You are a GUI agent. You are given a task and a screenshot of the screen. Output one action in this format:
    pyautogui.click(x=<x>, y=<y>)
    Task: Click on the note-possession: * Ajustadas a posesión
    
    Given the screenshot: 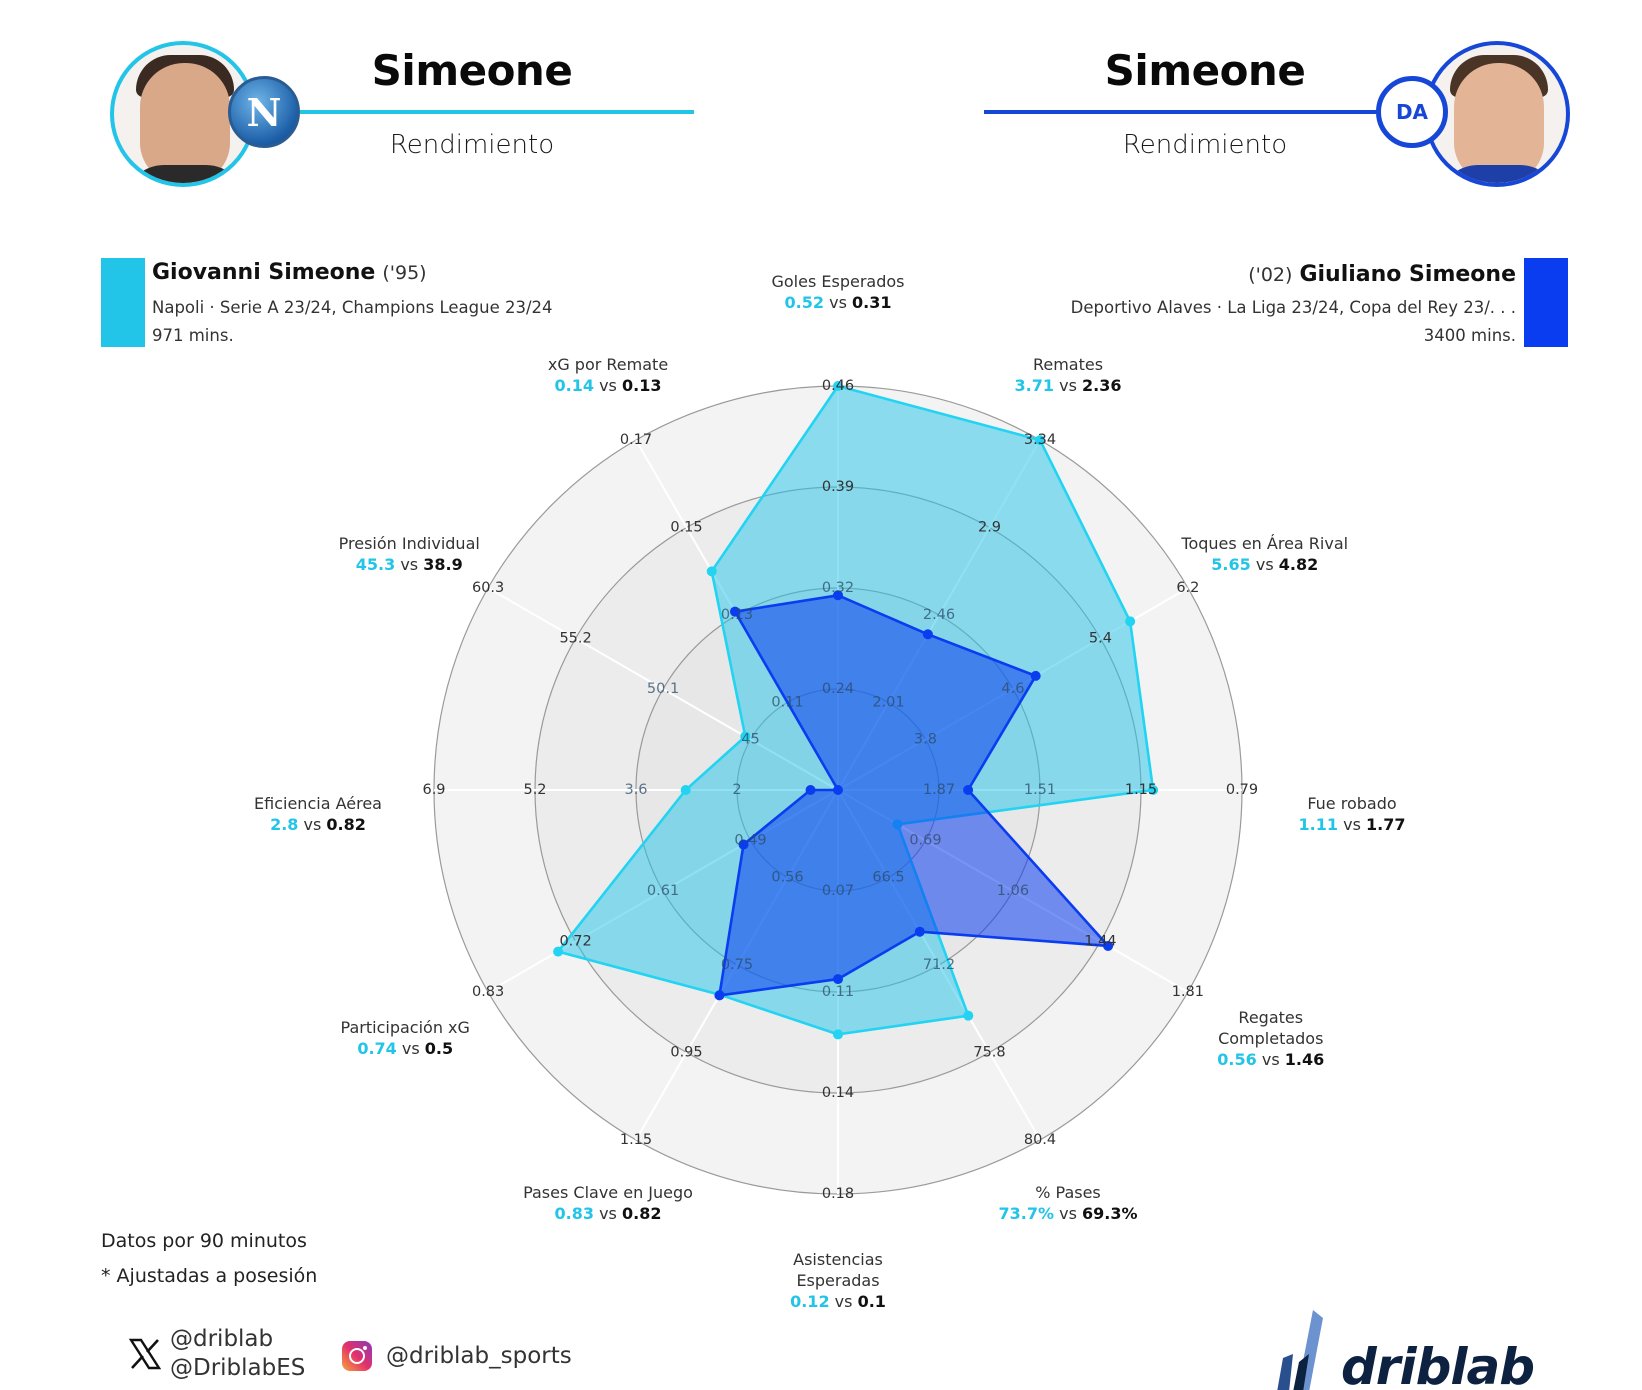 What is the action you would take?
    pyautogui.click(x=209, y=1276)
    